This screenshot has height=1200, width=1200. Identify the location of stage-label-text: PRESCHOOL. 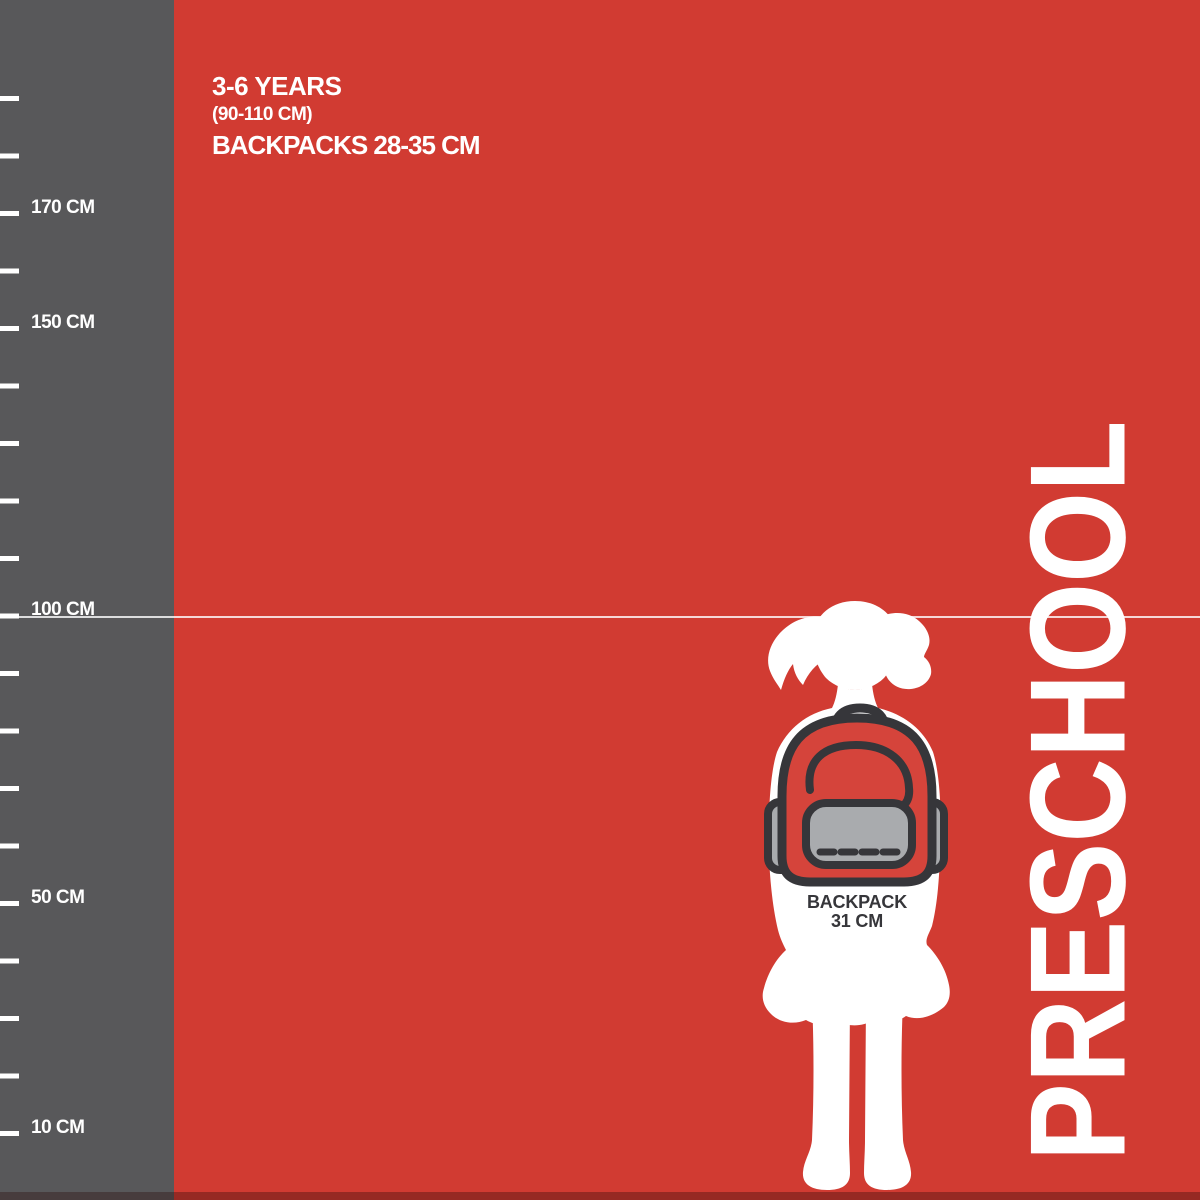
(1077, 790).